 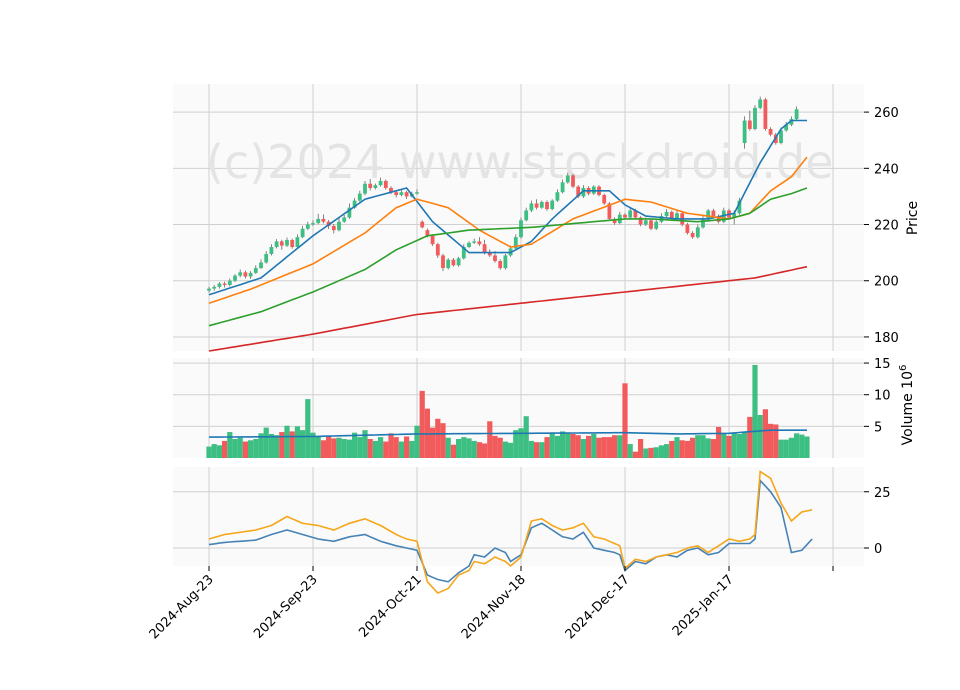 I want to click on volume-axis-label: Volume 106, so click(x=907, y=405).